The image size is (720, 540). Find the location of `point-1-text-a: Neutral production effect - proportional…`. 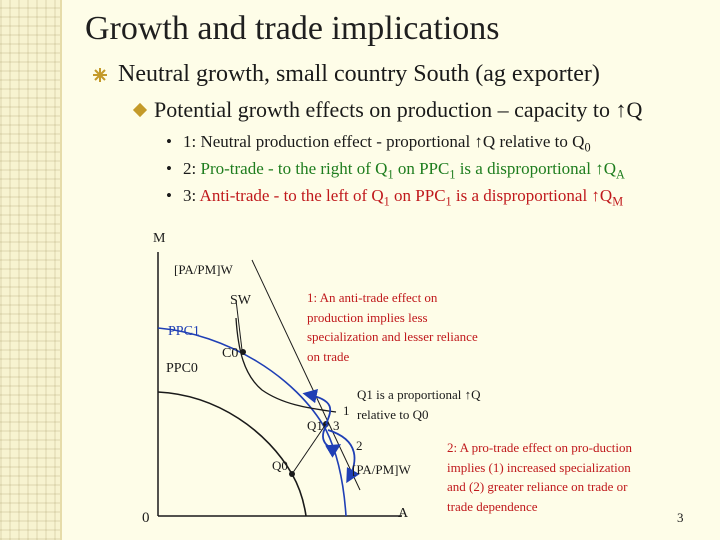

point-1-text-a: Neutral production effect - proportional… is located at coordinates (390, 141).